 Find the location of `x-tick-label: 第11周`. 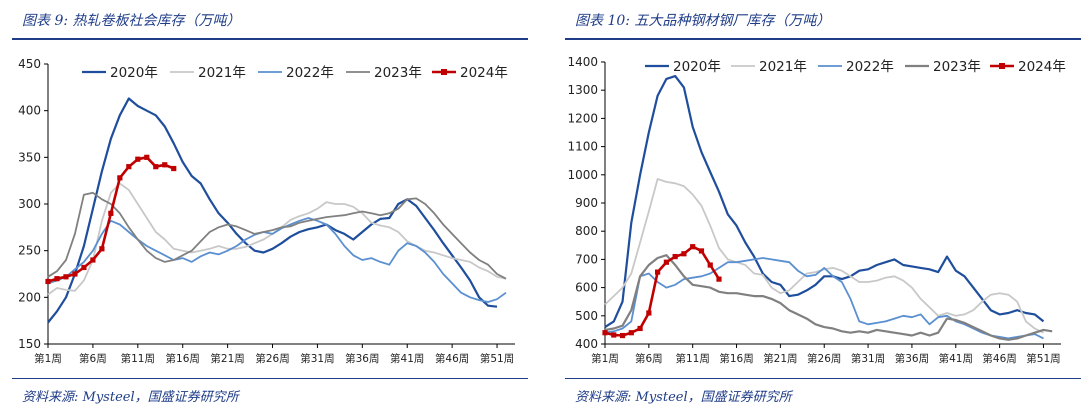

x-tick-label: 第11周 is located at coordinates (693, 358).